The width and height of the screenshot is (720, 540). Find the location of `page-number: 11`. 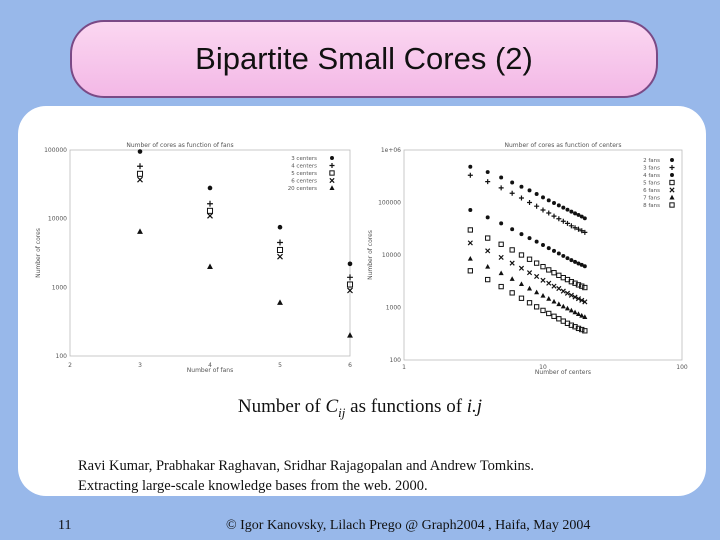

page-number: 11 is located at coordinates (65, 525).